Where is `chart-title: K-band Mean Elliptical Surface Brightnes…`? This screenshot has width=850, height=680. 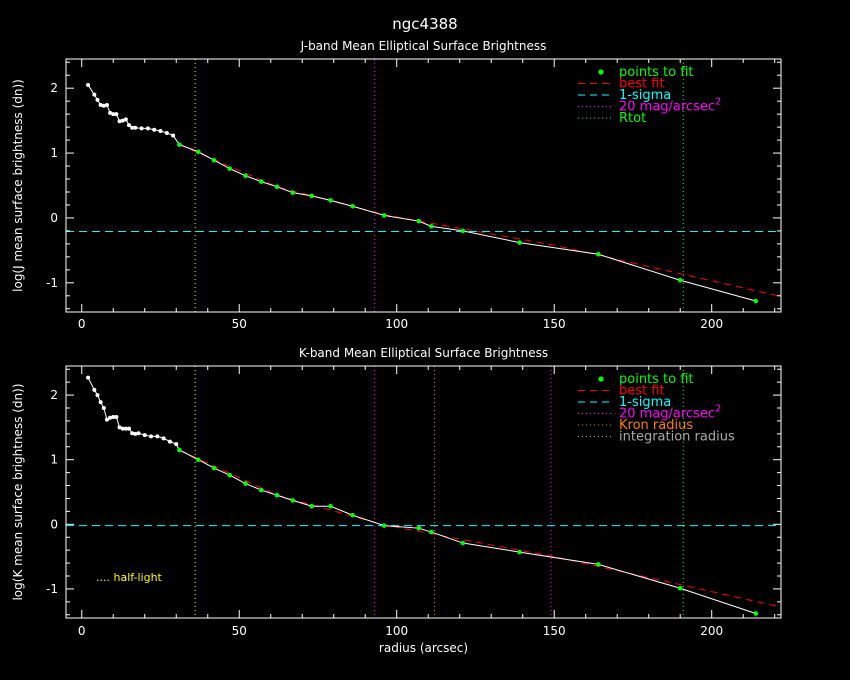 chart-title: K-band Mean Elliptical Surface Brightnes… is located at coordinates (423, 353).